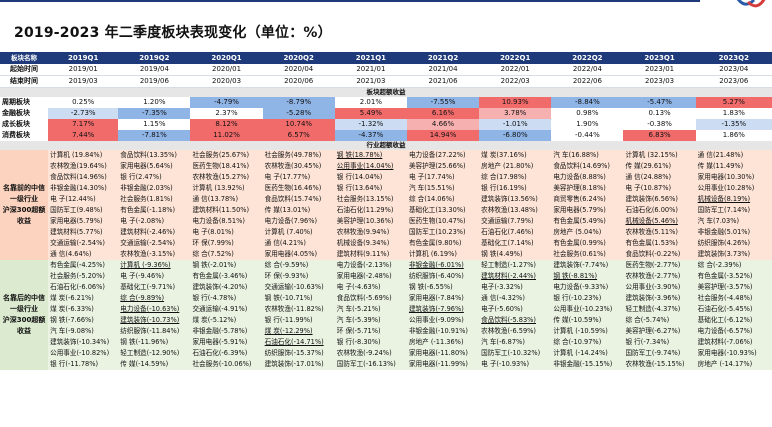 This screenshot has height=427, width=772. Describe the element at coordinates (386, 145) in the screenshot. I see `section-industry-excess-label: 行业超额收益` at that location.